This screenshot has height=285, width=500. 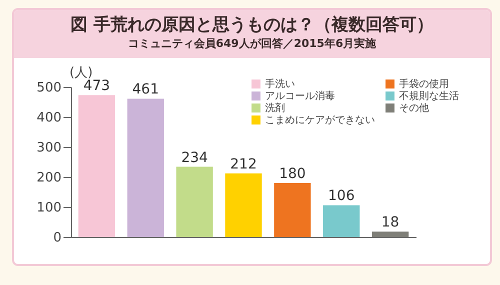 I want to click on y-axis-title: (人), so click(x=81, y=73).